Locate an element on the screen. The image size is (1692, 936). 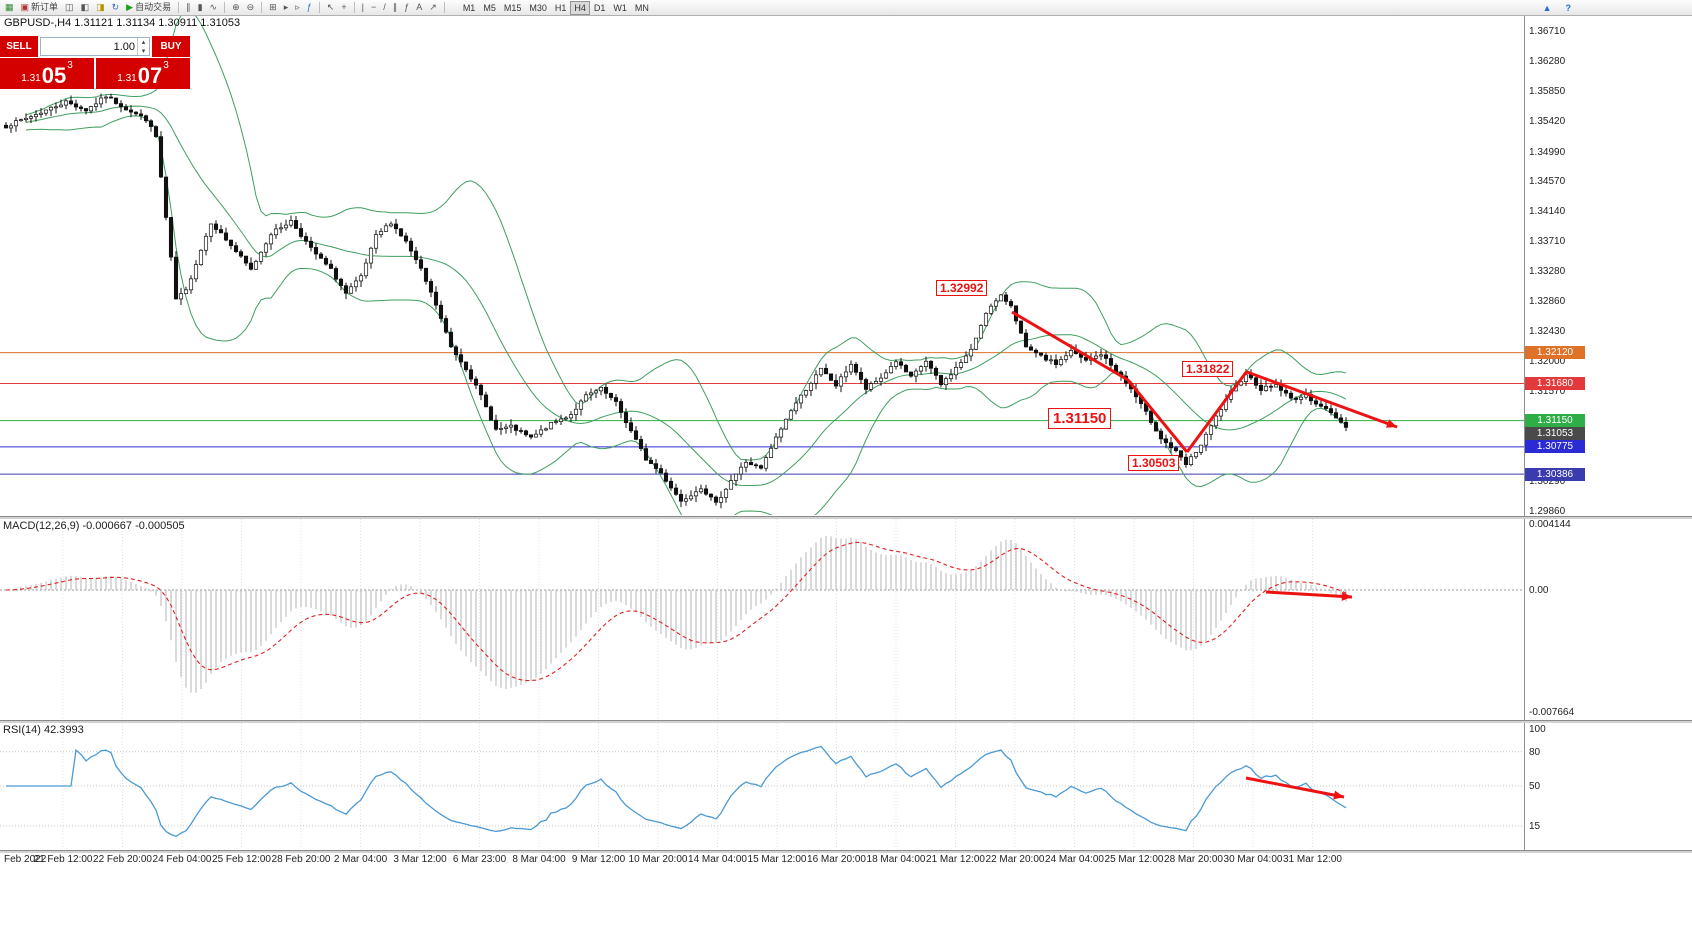
buy-price-prefix: 1.31 is located at coordinates (127, 78).